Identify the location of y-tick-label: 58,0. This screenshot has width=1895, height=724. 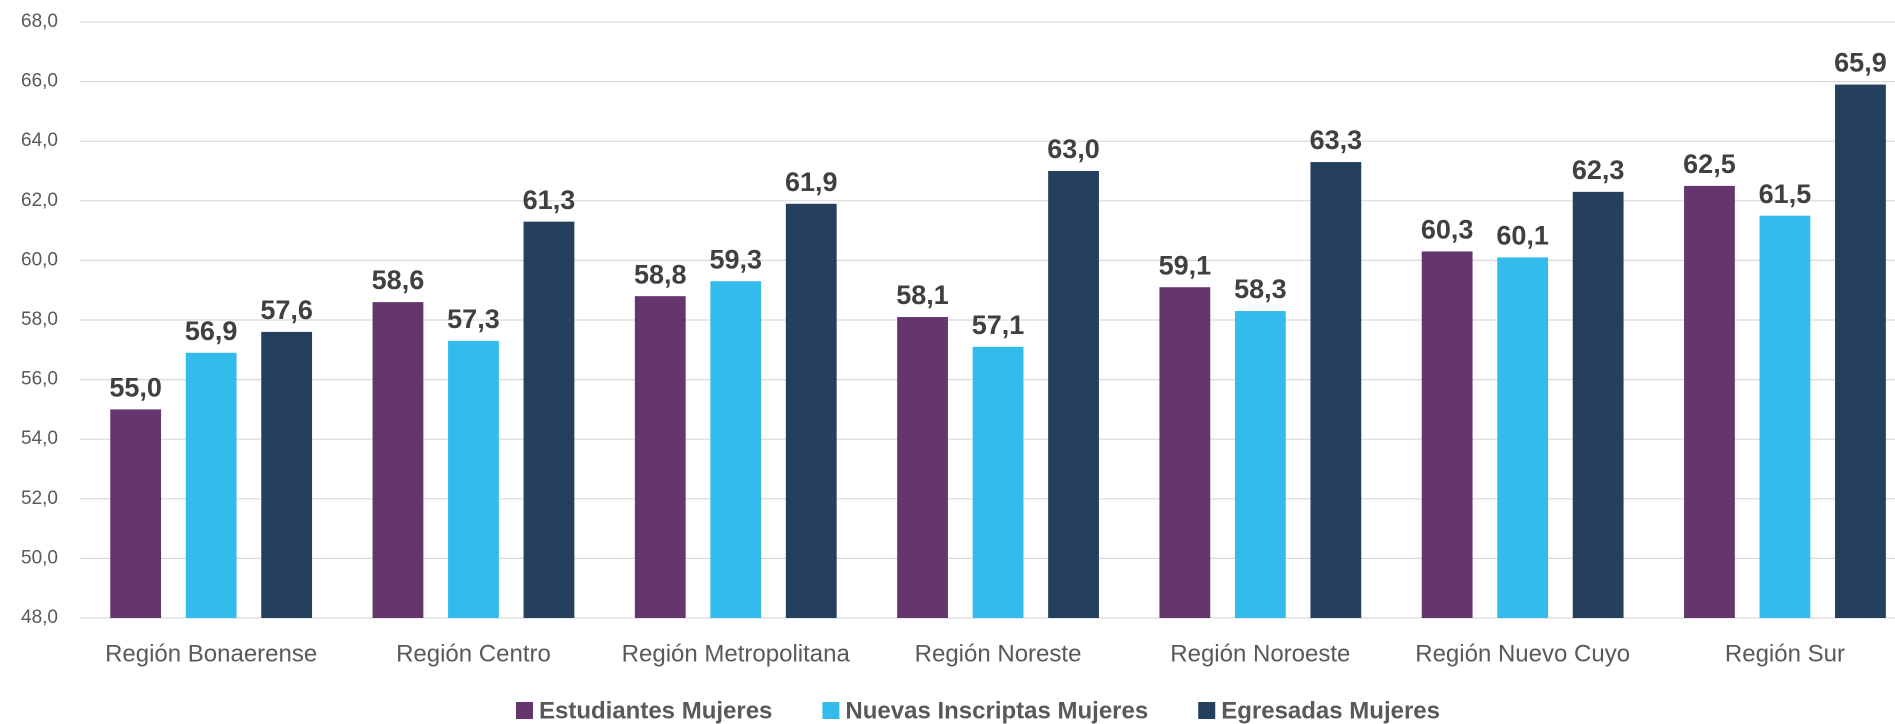
(39, 319).